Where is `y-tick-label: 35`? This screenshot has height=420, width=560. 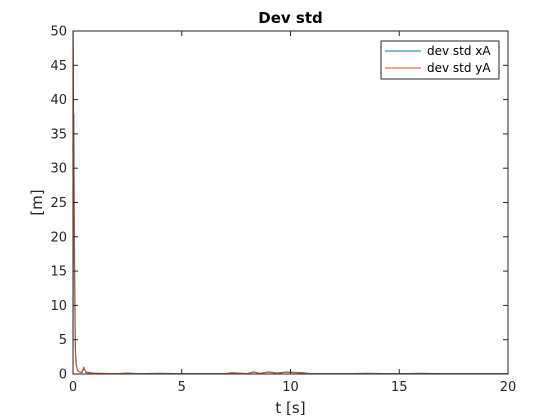 y-tick-label: 35 is located at coordinates (58, 134).